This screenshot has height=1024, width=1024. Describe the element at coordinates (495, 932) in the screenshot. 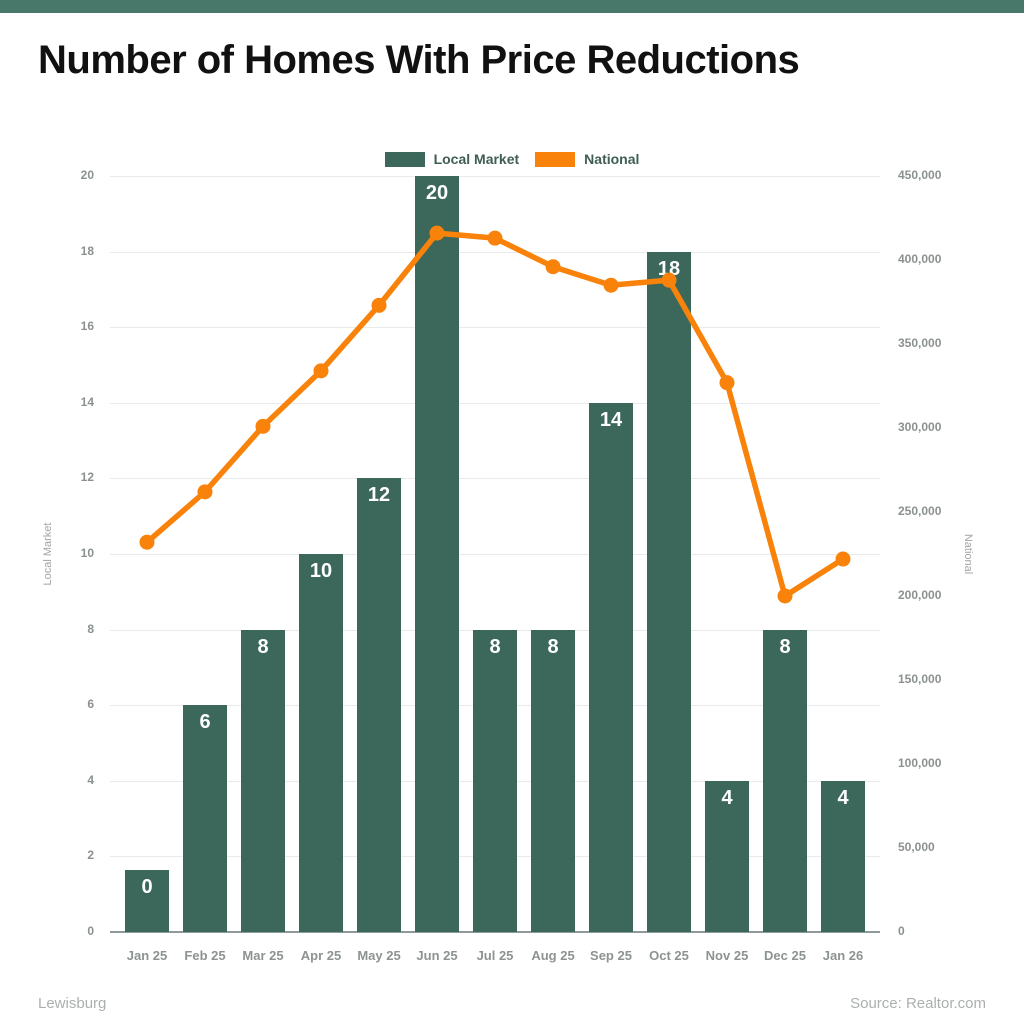

I see `x-axis-baseline` at that location.